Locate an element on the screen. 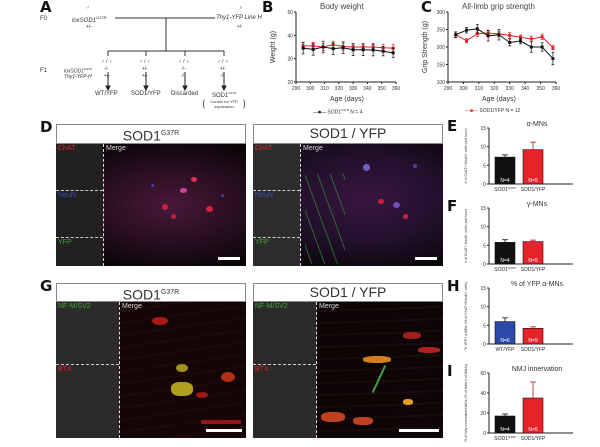 Image resolution: width=600 pixels, height=447 pixels. channel-btx: BTX is located at coordinates (65, 369).